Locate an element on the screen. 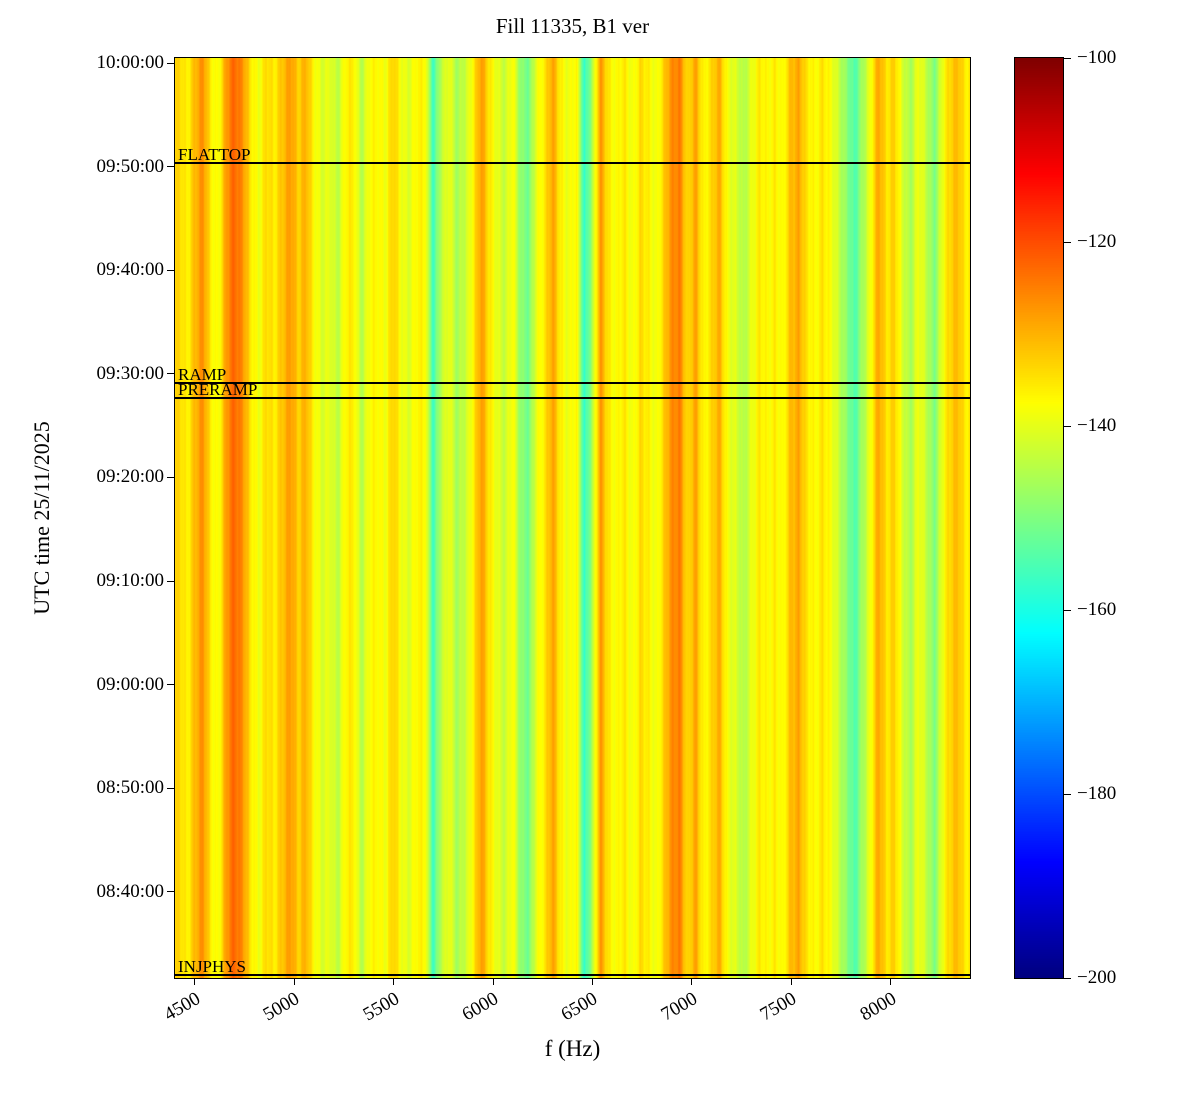  y-axis-label: UTC time 25/11/2025 is located at coordinates (41, 518).